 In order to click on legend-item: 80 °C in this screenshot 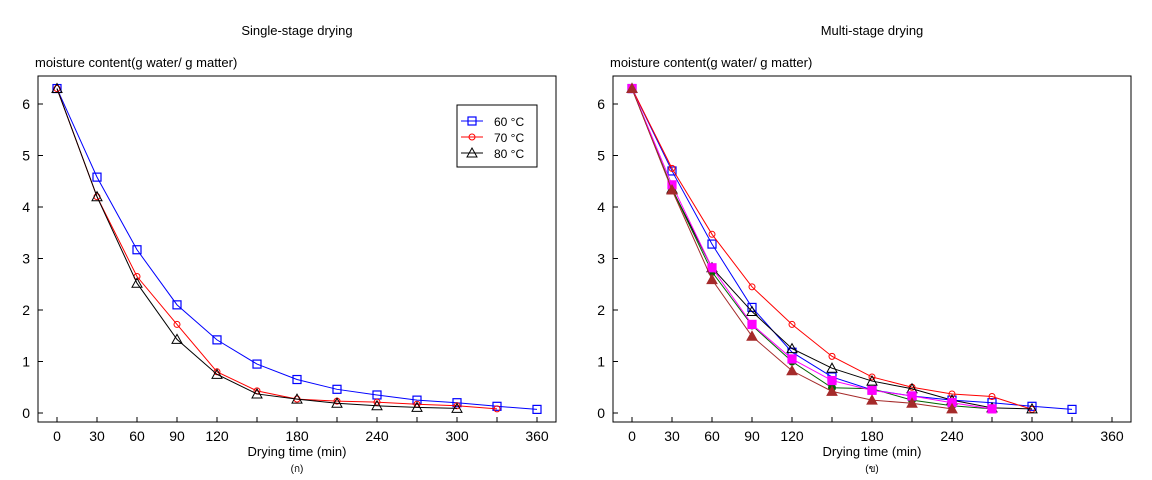, I will do `click(492, 153)`.